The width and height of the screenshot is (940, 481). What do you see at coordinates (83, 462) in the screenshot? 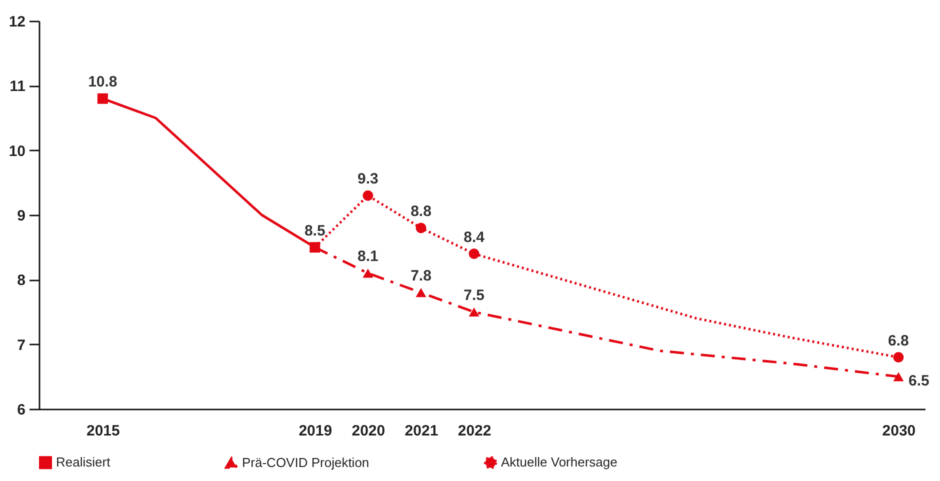
I see `legend-label: Realisiert` at bounding box center [83, 462].